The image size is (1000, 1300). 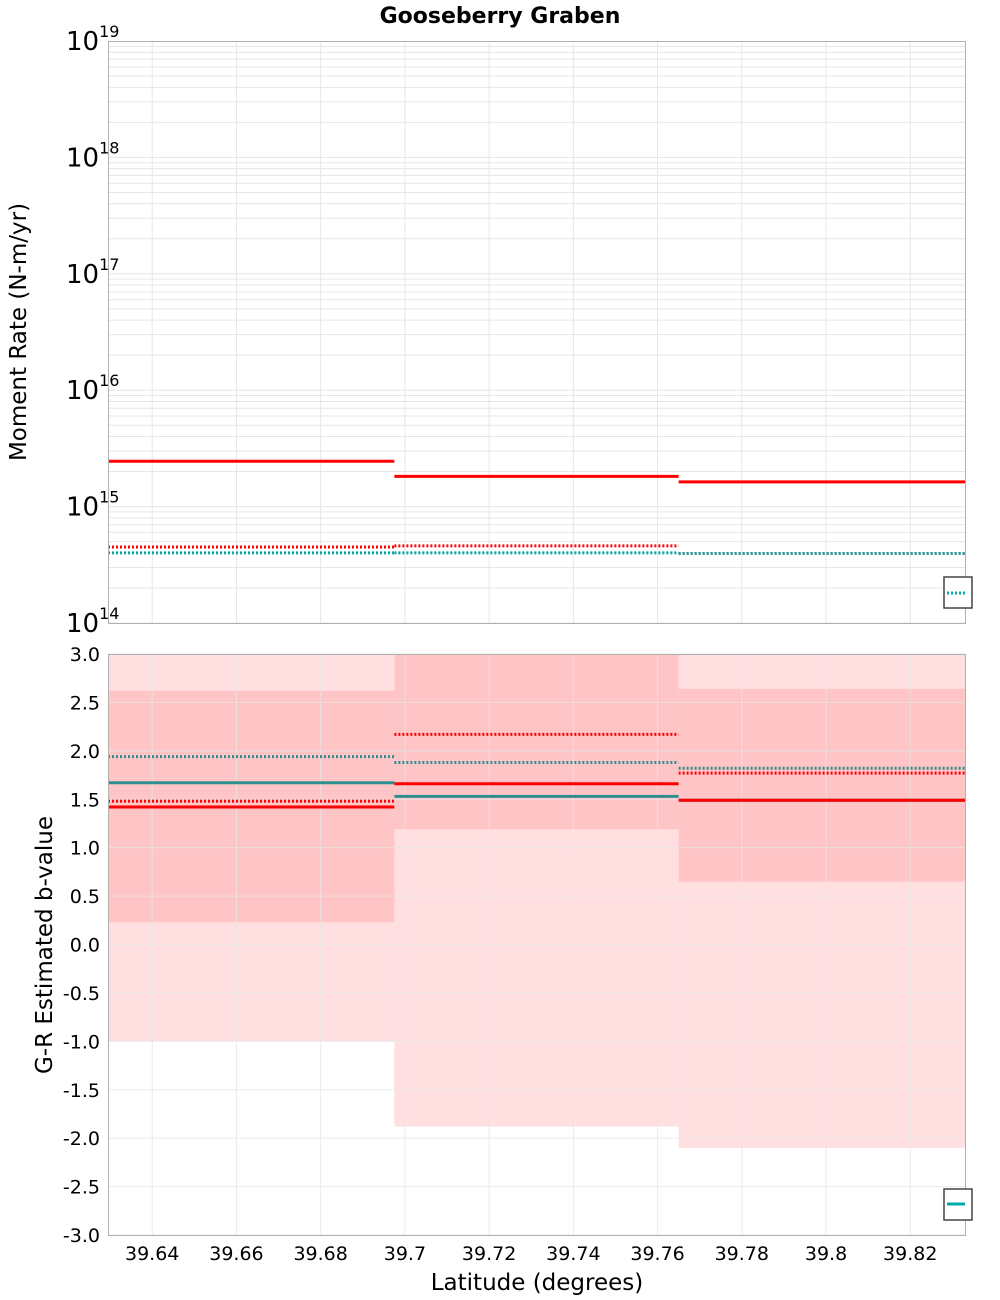 What do you see at coordinates (81, 1236) in the screenshot?
I see `y-tick-label: -3.0` at bounding box center [81, 1236].